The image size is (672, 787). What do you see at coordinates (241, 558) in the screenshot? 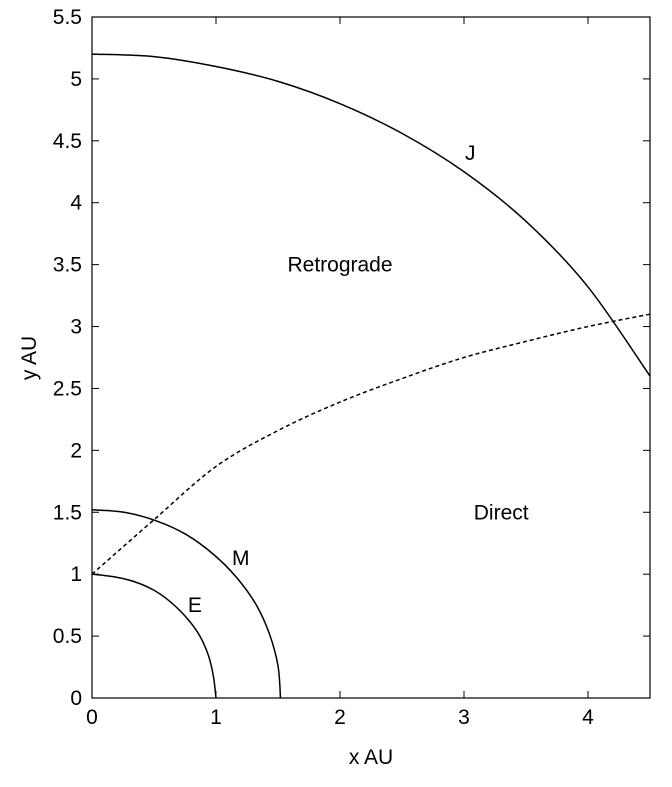
I see `series-label: M` at bounding box center [241, 558].